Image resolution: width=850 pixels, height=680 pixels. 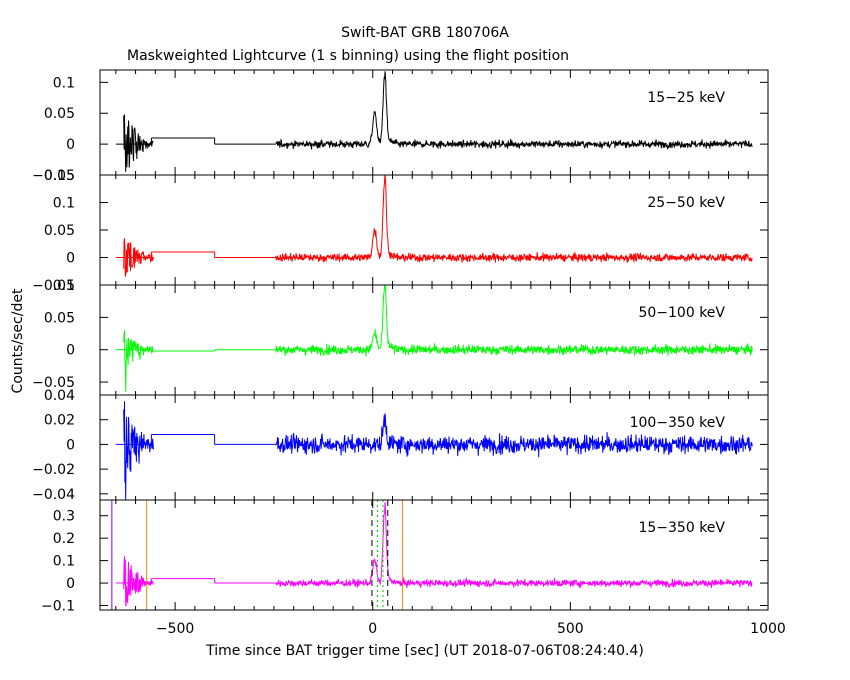 I want to click on panel-4: −0.1 0 0.1 0.2 0.3 15−350 keV, so click(x=405, y=557).